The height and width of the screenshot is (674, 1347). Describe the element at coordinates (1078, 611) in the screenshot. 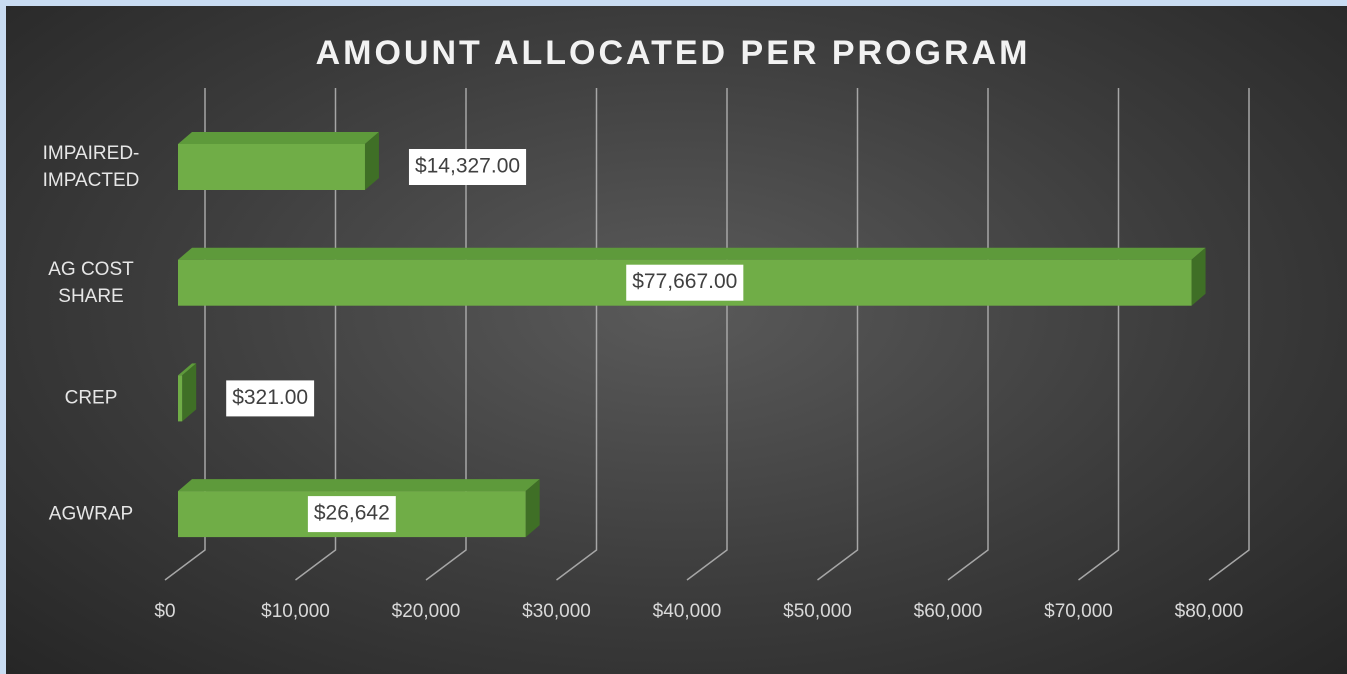

I see `x-tick-label: $70,000` at that location.